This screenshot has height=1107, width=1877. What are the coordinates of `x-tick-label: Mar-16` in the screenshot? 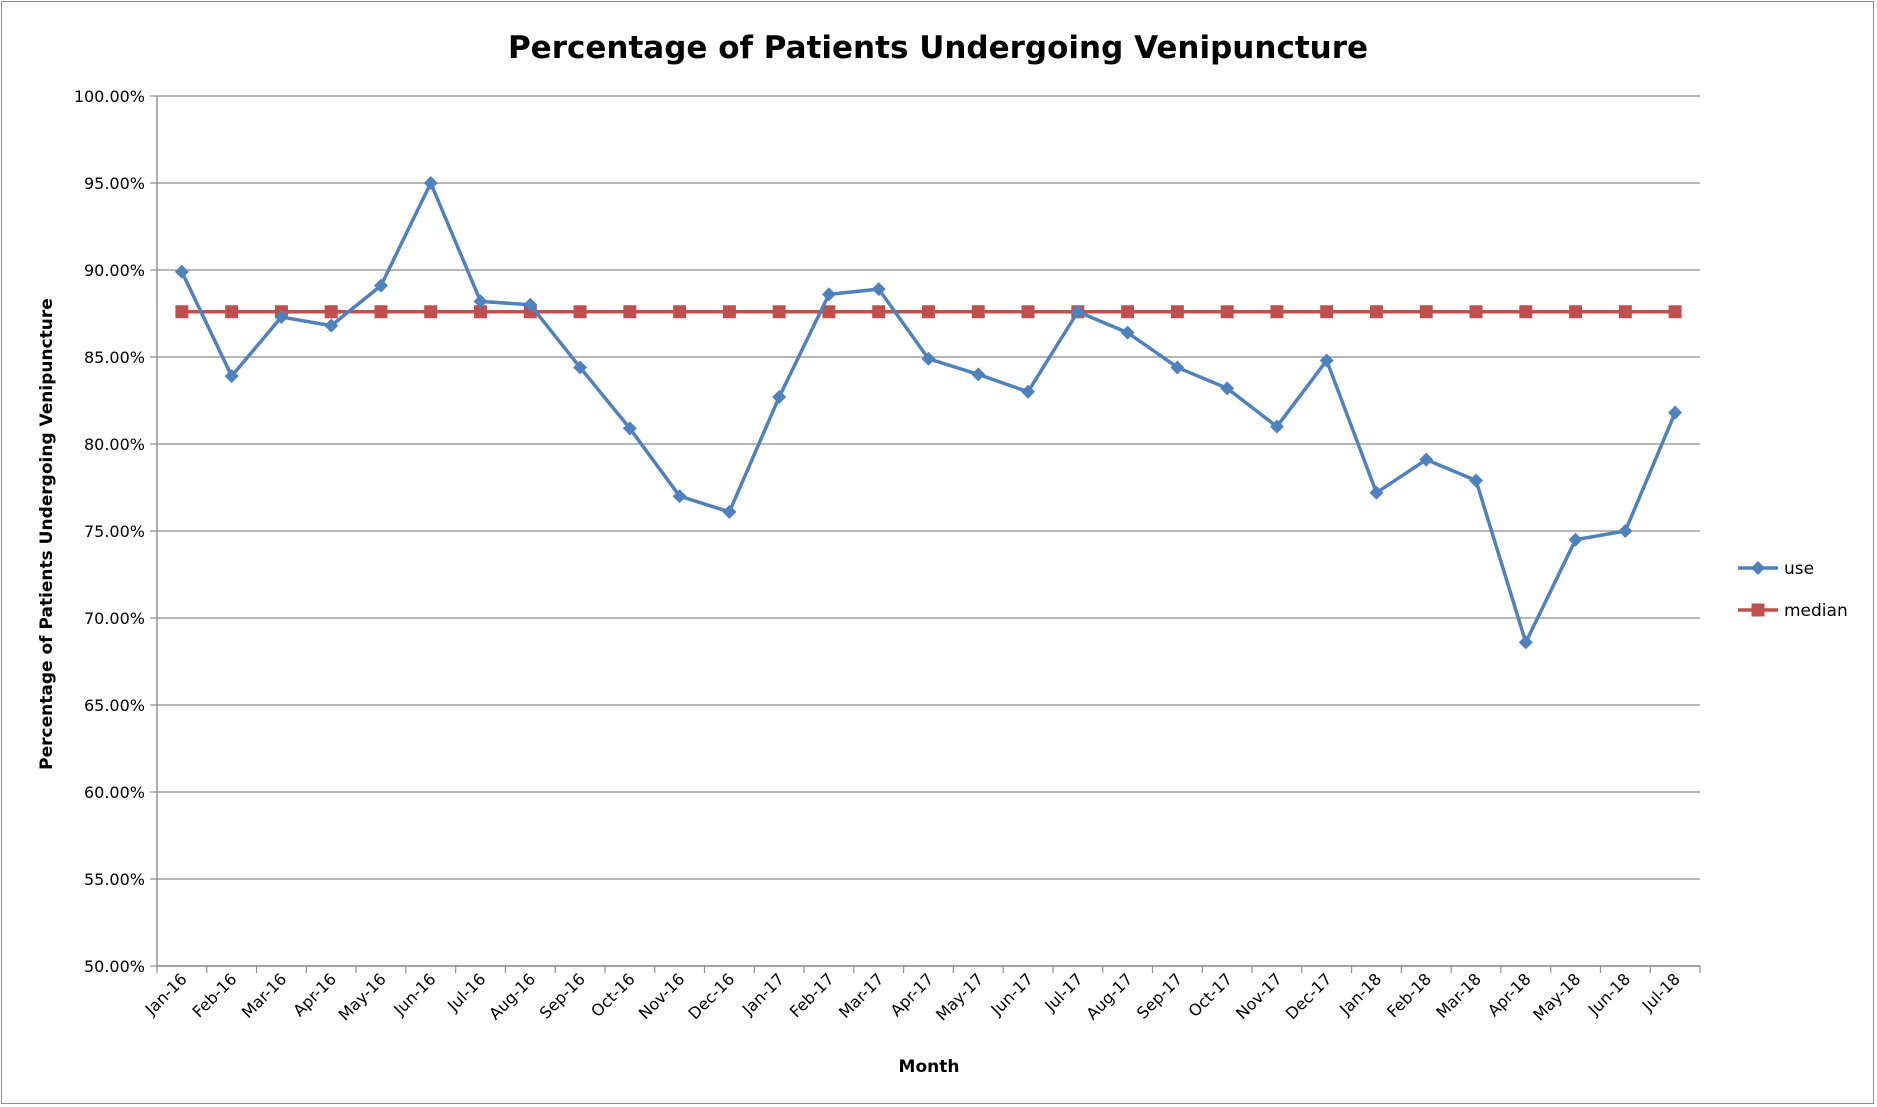 It's located at (264, 995).